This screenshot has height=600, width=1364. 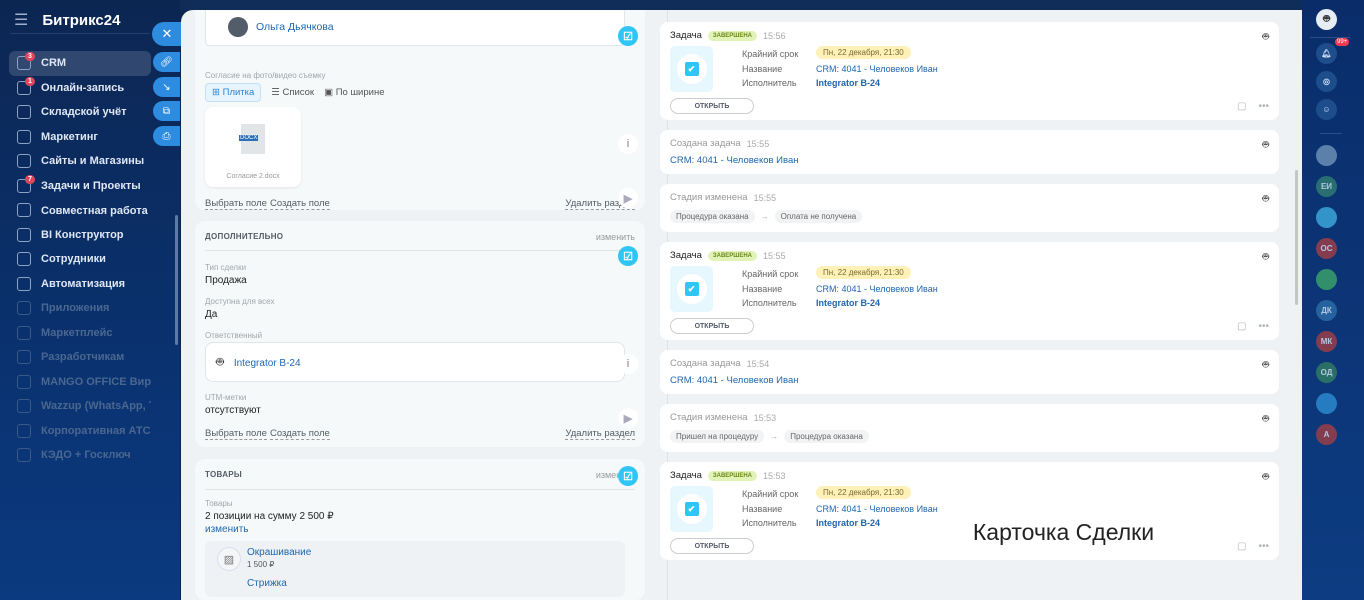 What do you see at coordinates (166, 111) in the screenshot?
I see `open-new-window-button: ⧉` at bounding box center [166, 111].